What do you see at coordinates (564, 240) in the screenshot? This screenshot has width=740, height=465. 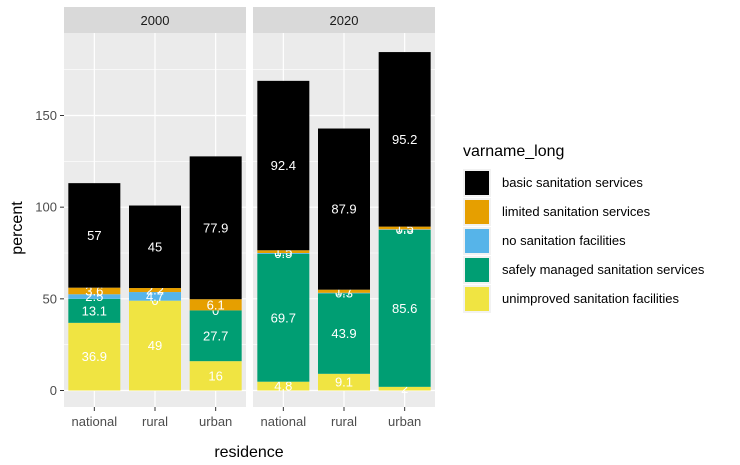 I see `legend-label: no sanitation facilities` at bounding box center [564, 240].